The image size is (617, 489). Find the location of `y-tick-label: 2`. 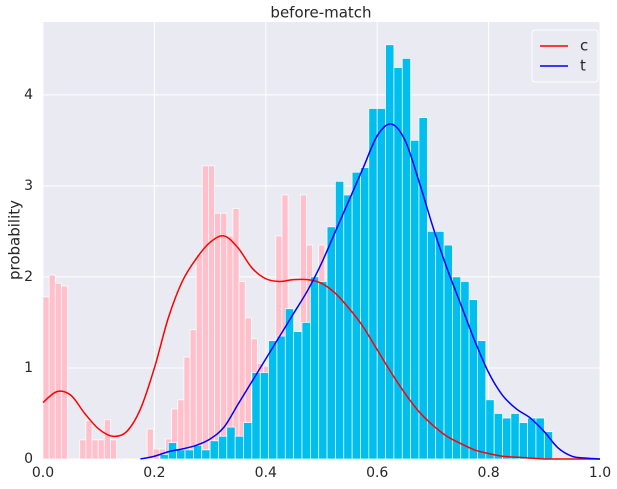

y-tick-label: 2 is located at coordinates (28, 277).